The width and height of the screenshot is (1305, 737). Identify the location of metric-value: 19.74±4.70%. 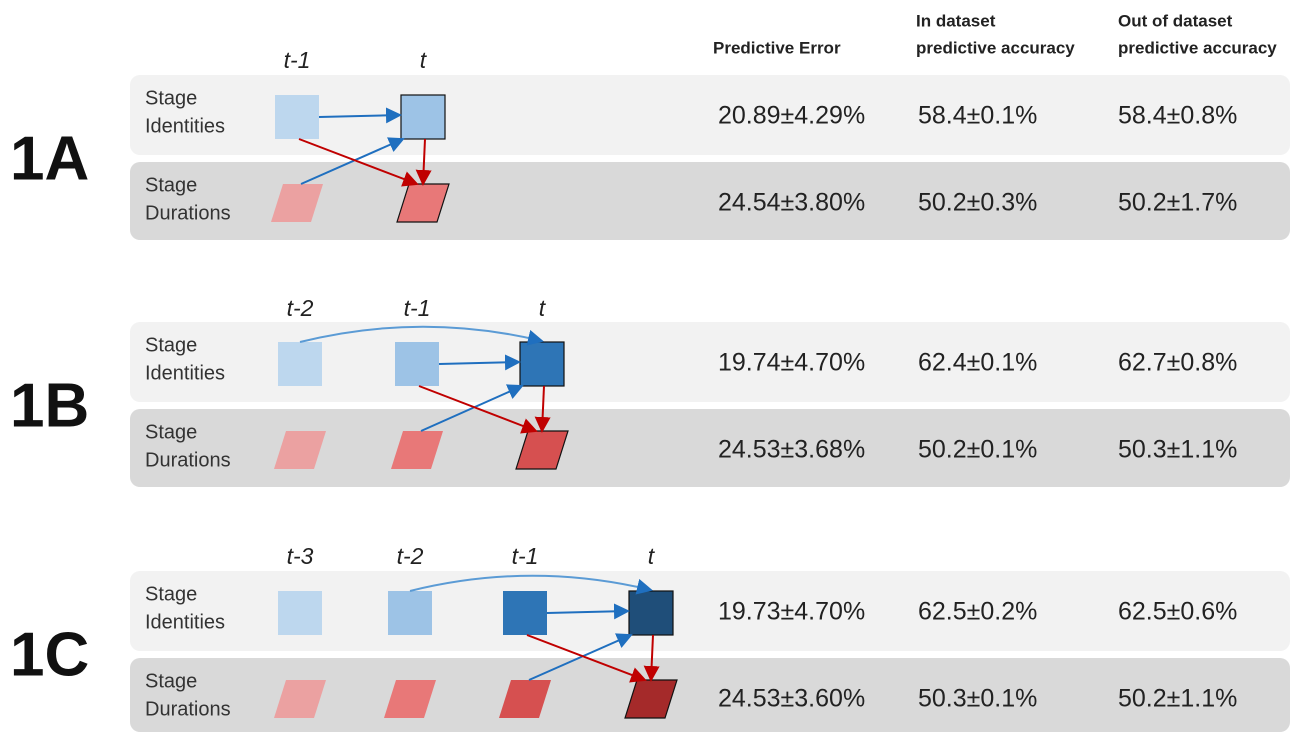
(791, 363).